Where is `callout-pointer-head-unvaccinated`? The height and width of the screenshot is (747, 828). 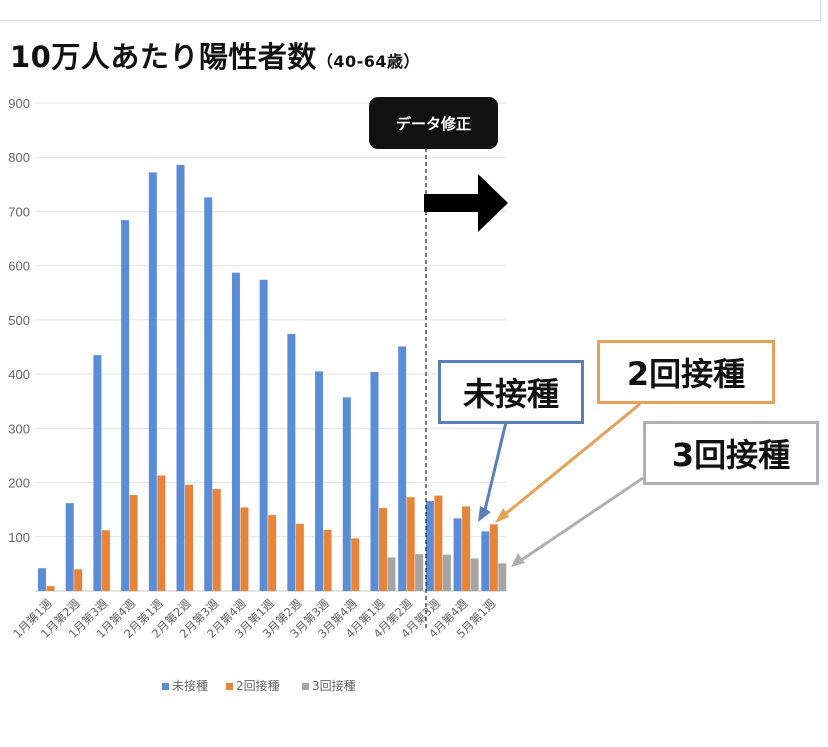 callout-pointer-head-unvaccinated is located at coordinates (484, 514).